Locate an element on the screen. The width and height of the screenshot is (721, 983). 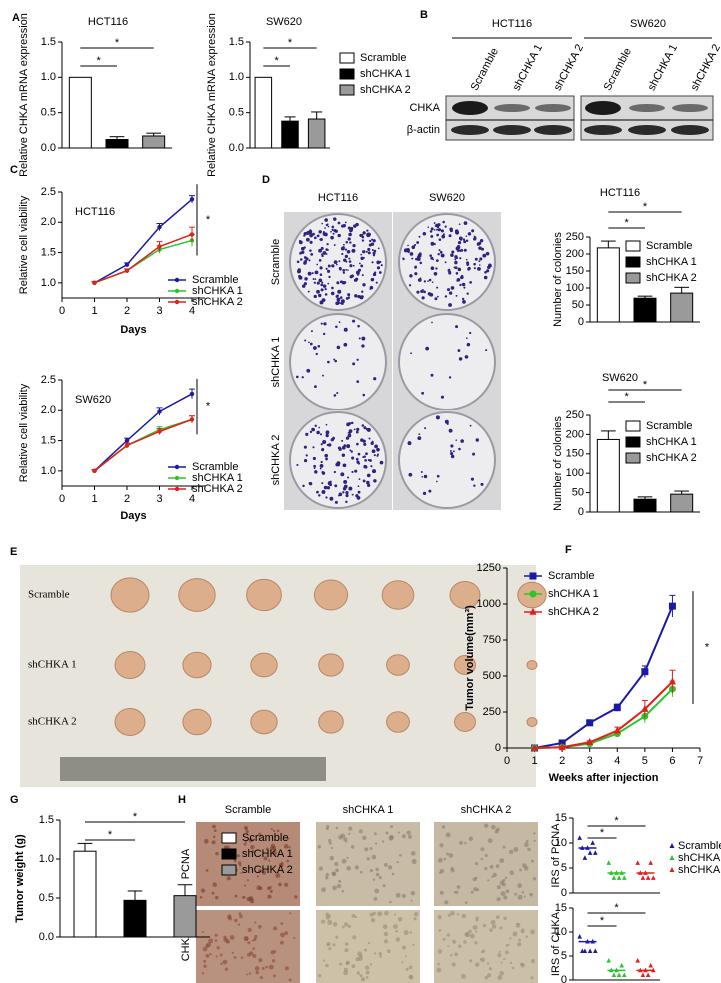
group-label: shCHKA 1 is located at coordinates (52, 665).